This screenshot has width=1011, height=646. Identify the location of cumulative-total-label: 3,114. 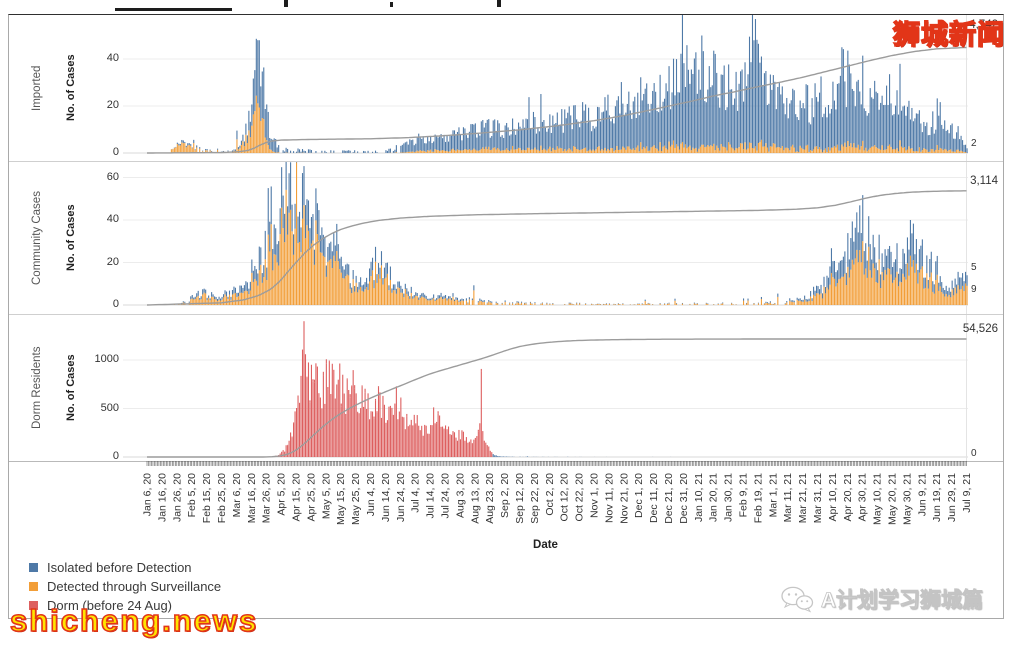
(984, 181).